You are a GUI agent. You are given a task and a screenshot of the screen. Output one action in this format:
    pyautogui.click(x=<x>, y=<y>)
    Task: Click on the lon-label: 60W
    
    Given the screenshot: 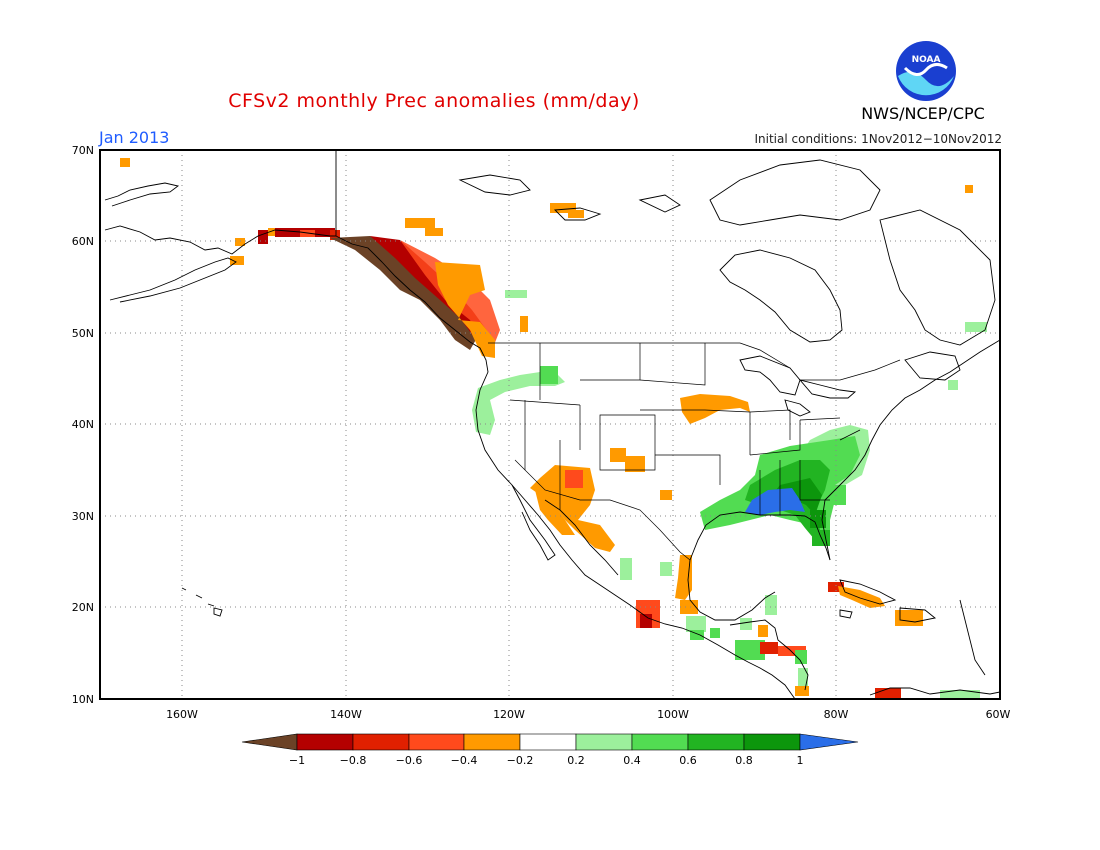 What is the action you would take?
    pyautogui.click(x=998, y=714)
    